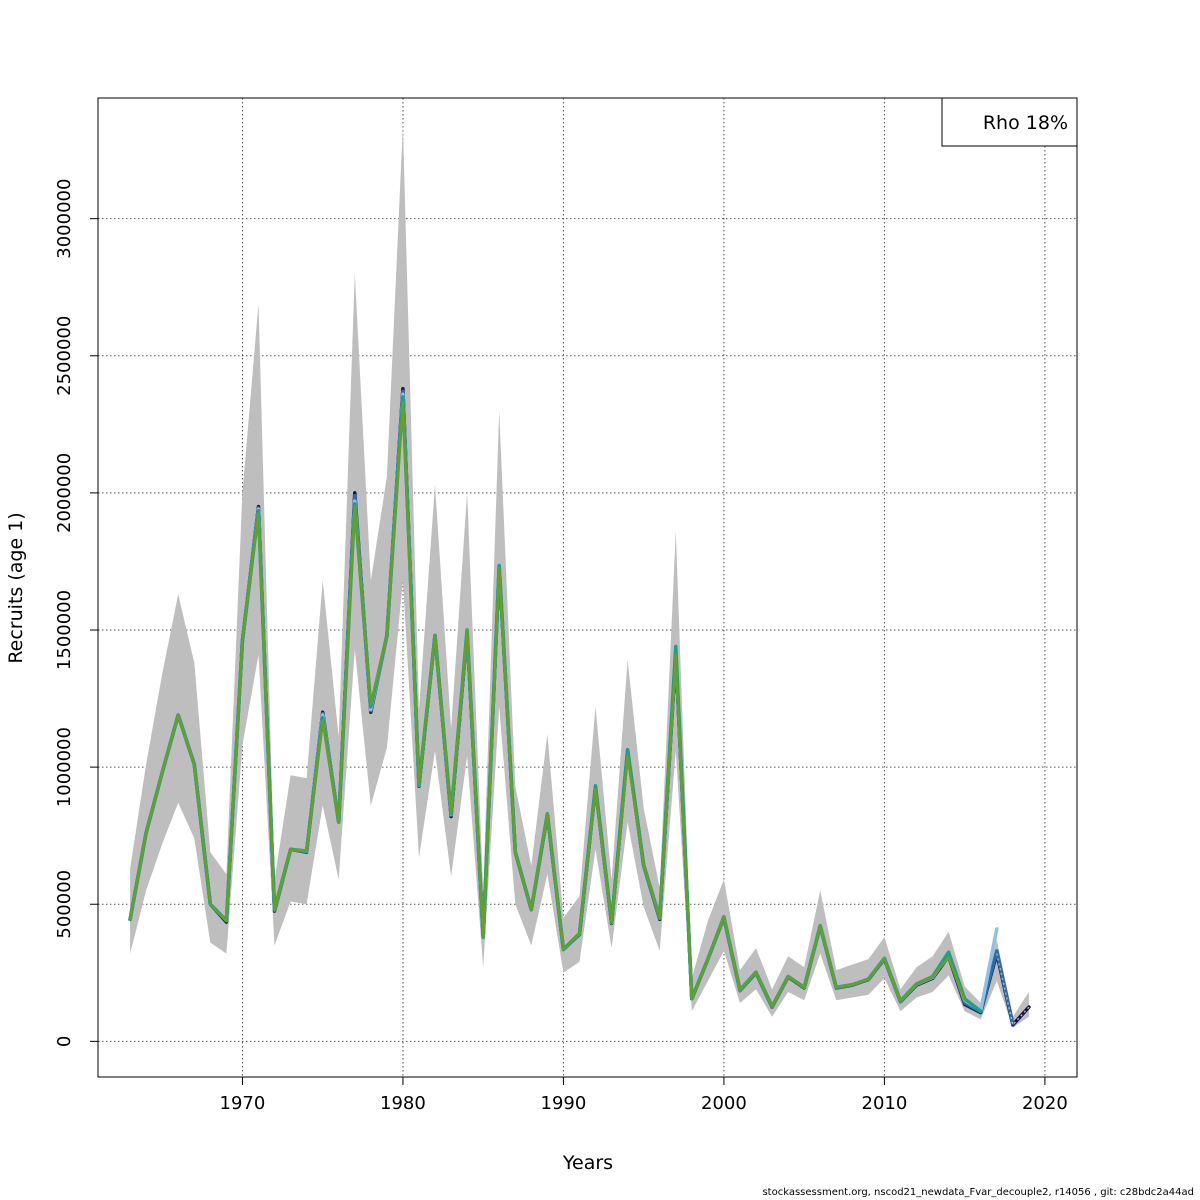  Describe the element at coordinates (64, 356) in the screenshot. I see `y-tick-label: 2500000` at that location.